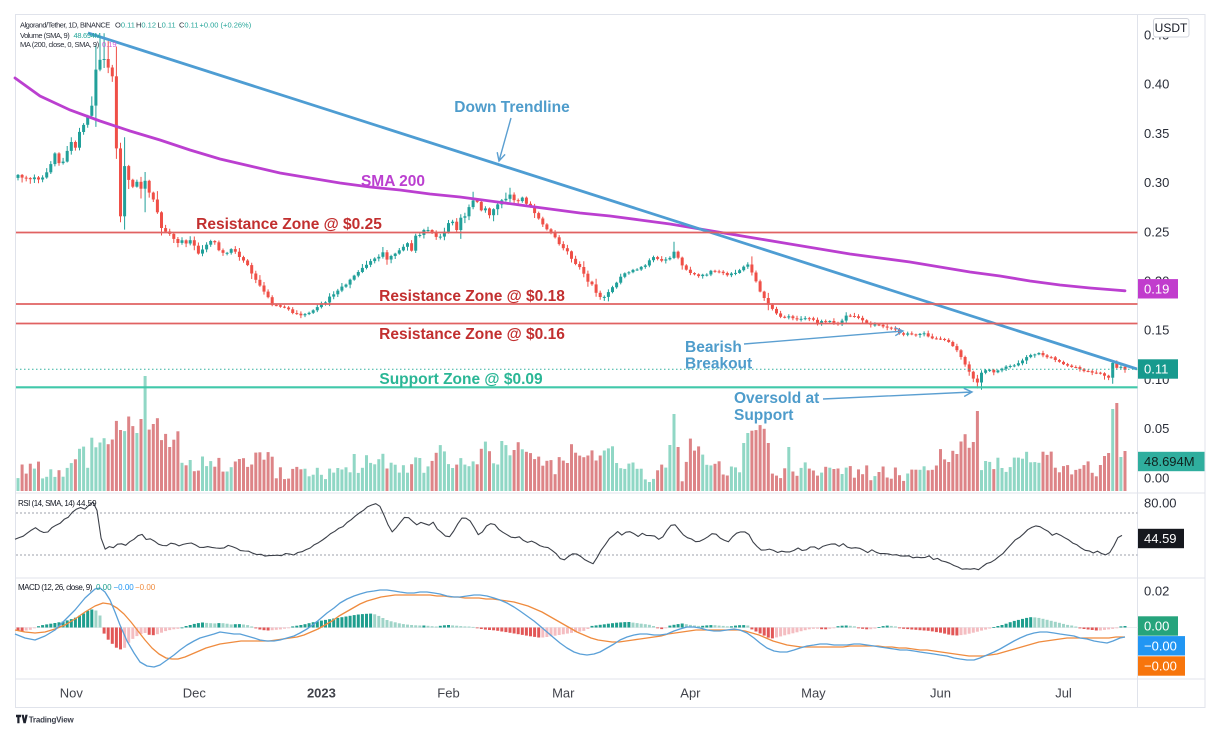 The height and width of the screenshot is (740, 1220). I want to click on svg-text: Oversold at, so click(776, 398).